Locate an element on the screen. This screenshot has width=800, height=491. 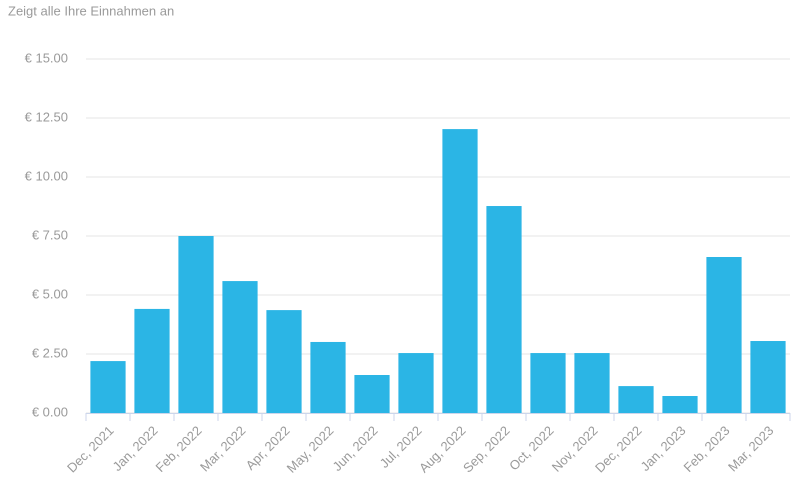
x-tick-label: Sep, 2022 is located at coordinates (486, 449).